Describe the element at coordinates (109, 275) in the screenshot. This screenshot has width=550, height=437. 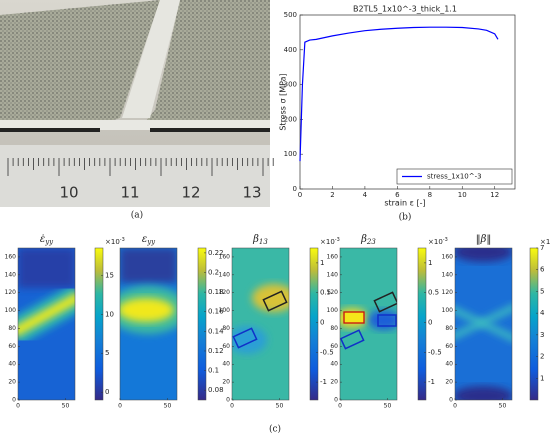
I see `colorbar-label: 15` at that location.